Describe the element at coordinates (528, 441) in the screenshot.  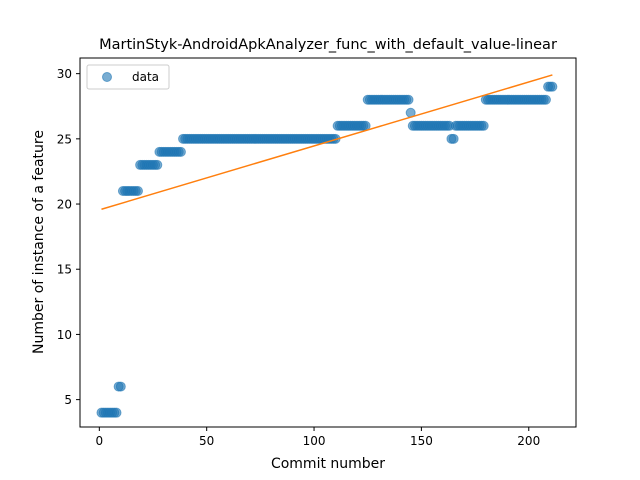
I see `x-tick-label: 200` at that location.